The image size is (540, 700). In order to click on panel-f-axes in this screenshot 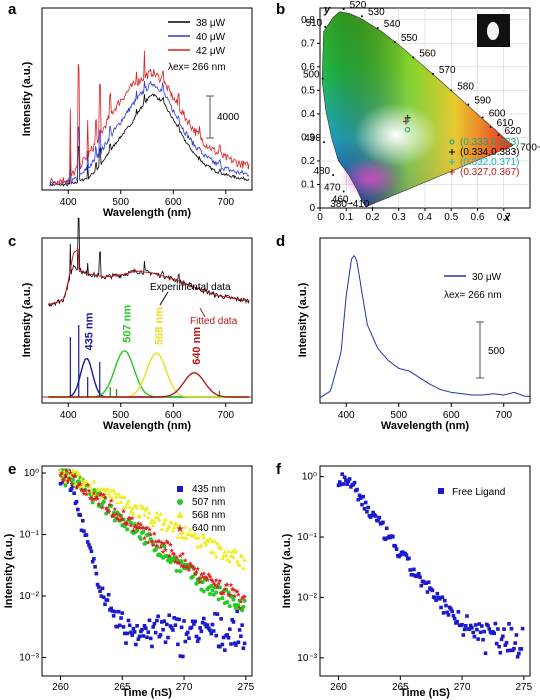, I will do `click(425, 571)`.